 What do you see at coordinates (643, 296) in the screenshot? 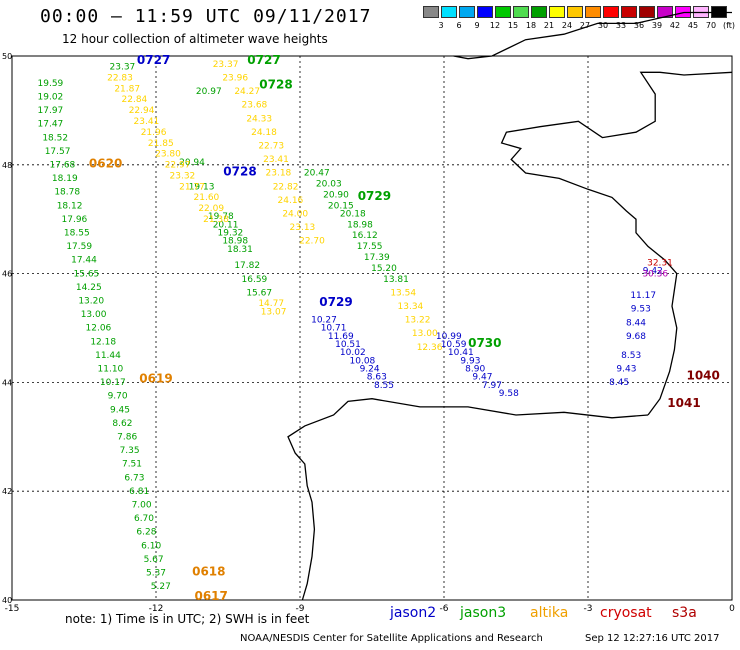
I see `wave-height-value: 11.17` at bounding box center [643, 296].